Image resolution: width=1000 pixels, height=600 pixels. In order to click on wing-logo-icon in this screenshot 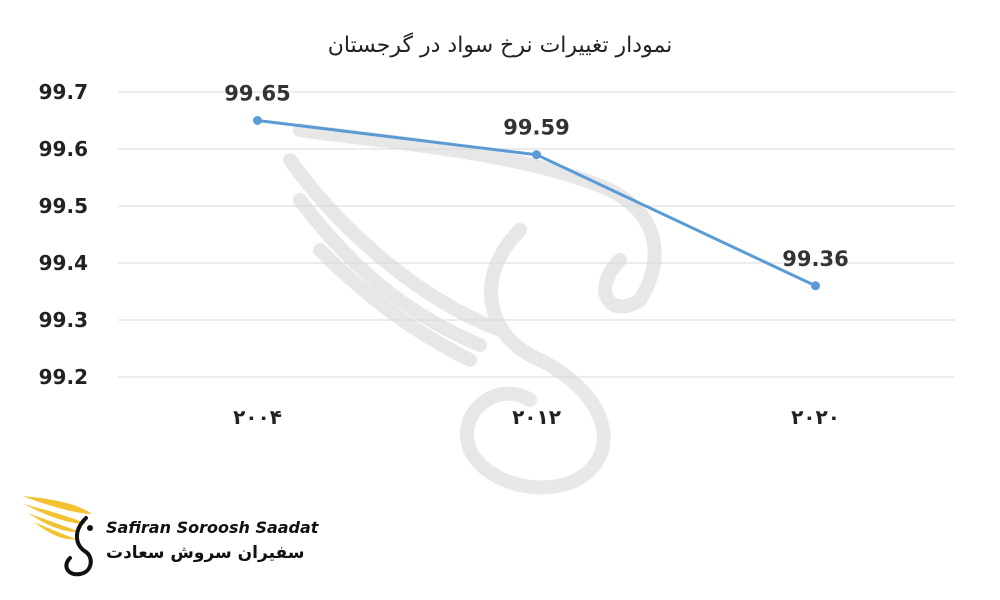, I will do `click(57, 536)`.